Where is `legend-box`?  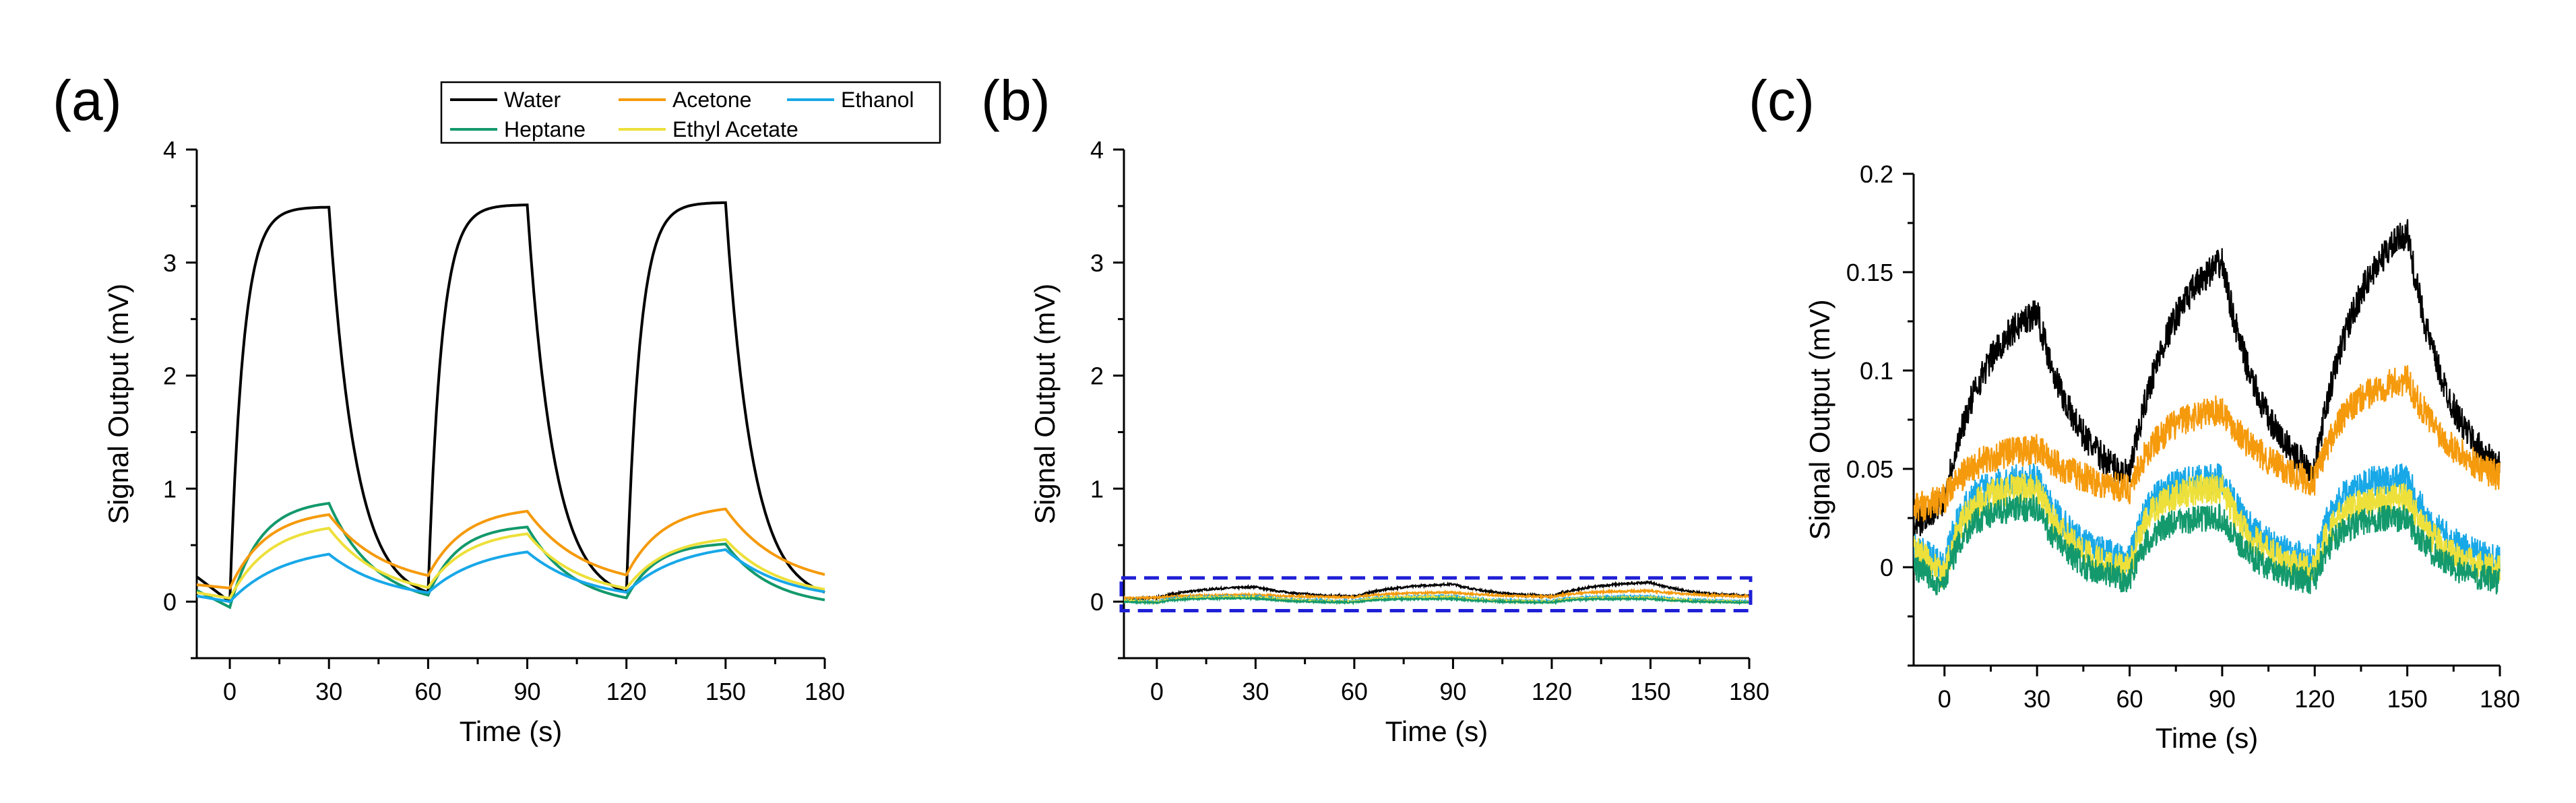
legend-box is located at coordinates (690, 112).